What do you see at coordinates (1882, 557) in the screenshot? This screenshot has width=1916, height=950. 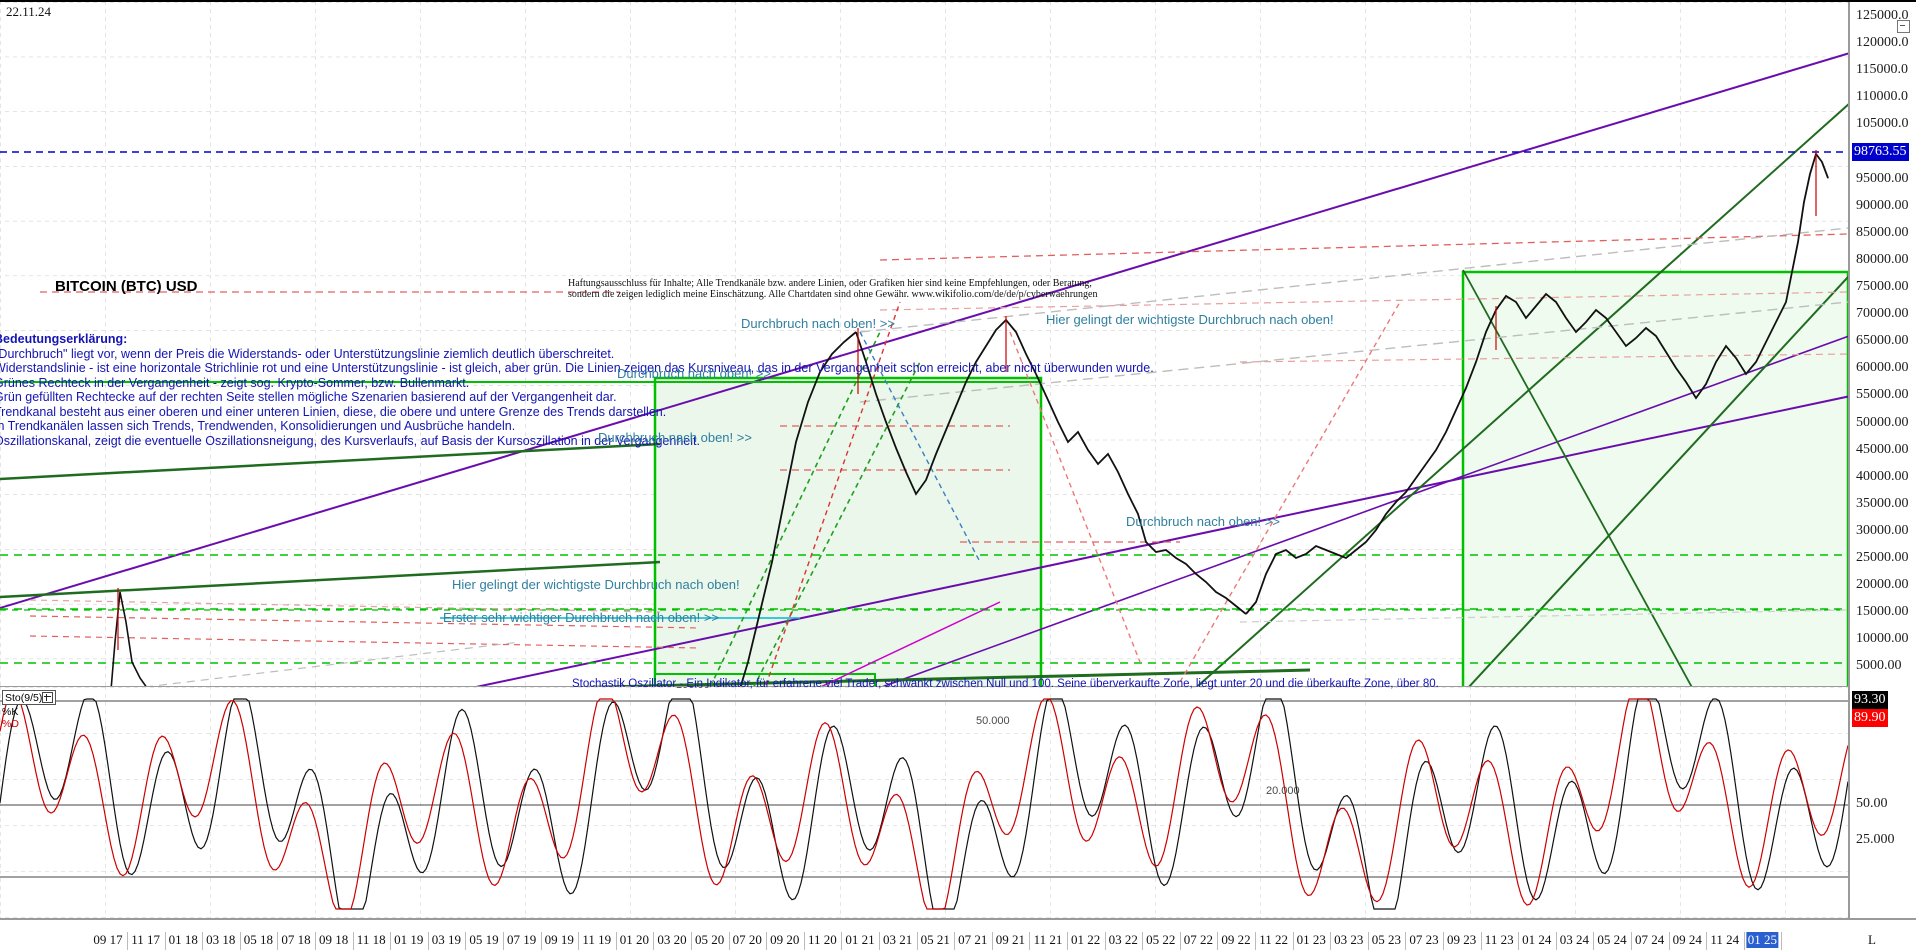 I see `price-tick-25000-00: 25000.00` at bounding box center [1882, 557].